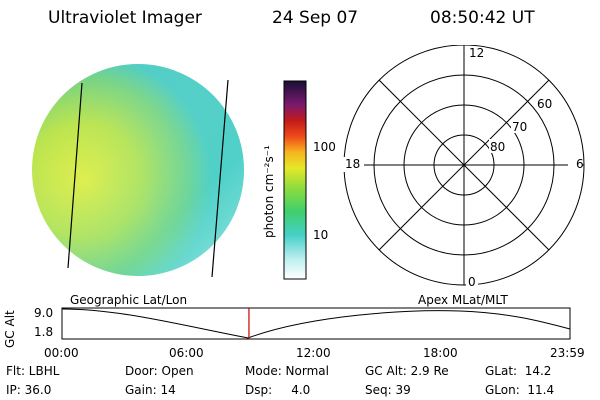 This screenshot has width=600, height=400. What do you see at coordinates (186, 353) in the screenshot?
I see `orbit-xtick-0600: 06:00` at bounding box center [186, 353].